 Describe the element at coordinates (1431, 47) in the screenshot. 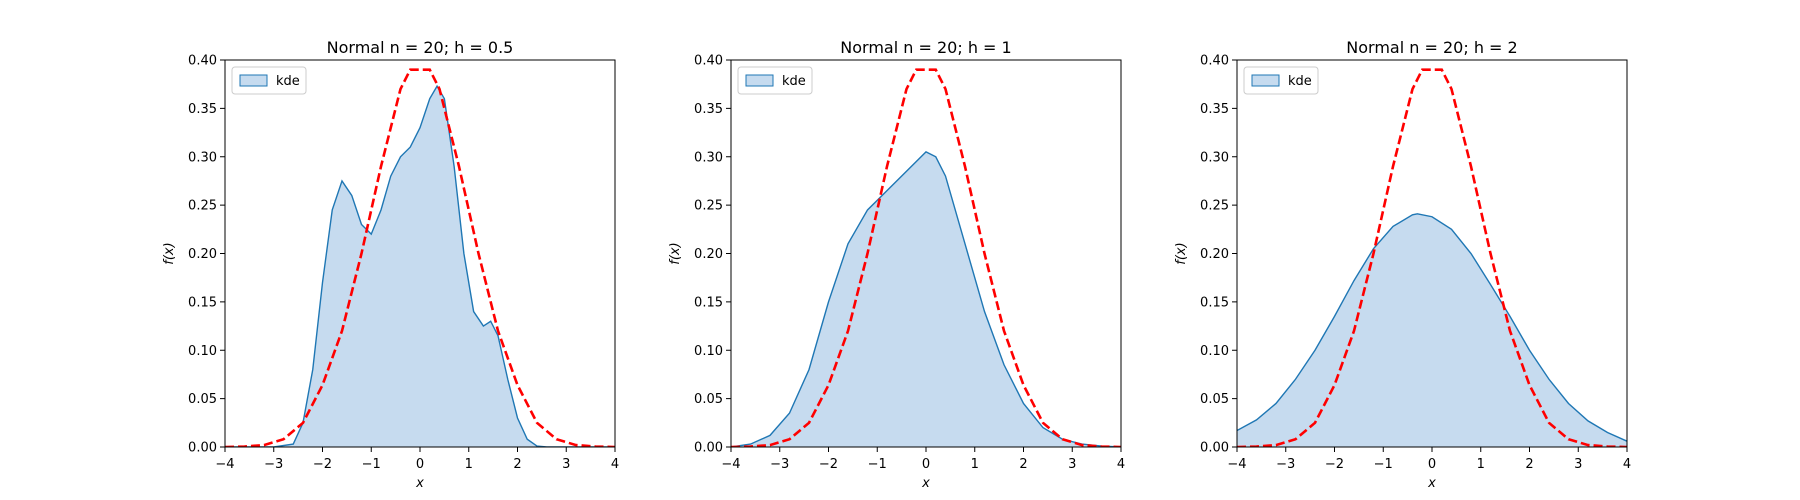

I see `chart-title: Normal n = 20; h = 2` at that location.